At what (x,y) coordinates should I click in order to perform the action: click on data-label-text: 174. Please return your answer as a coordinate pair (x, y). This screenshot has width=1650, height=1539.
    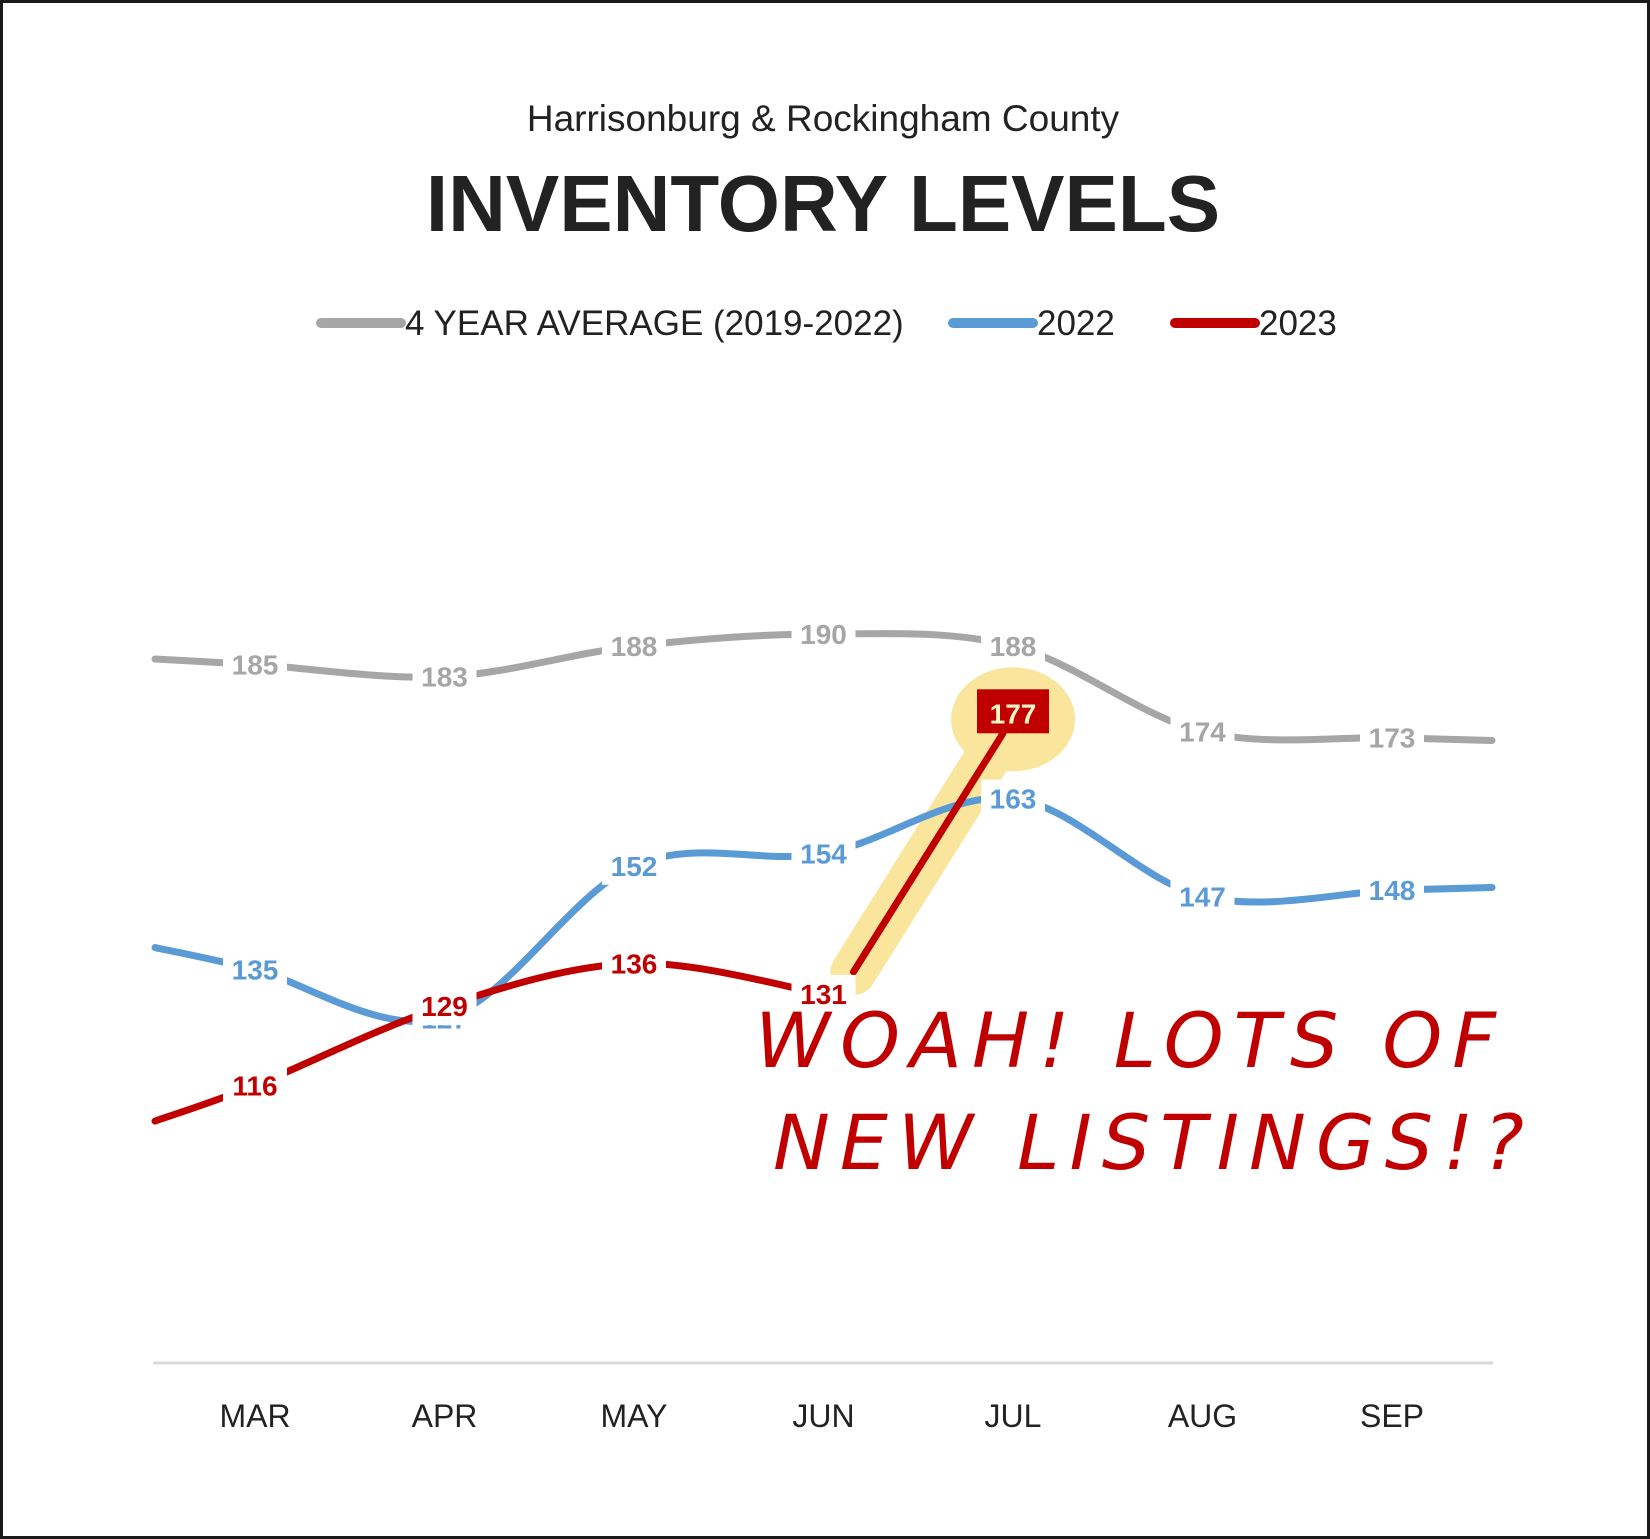
    Looking at the image, I should click on (1202, 732).